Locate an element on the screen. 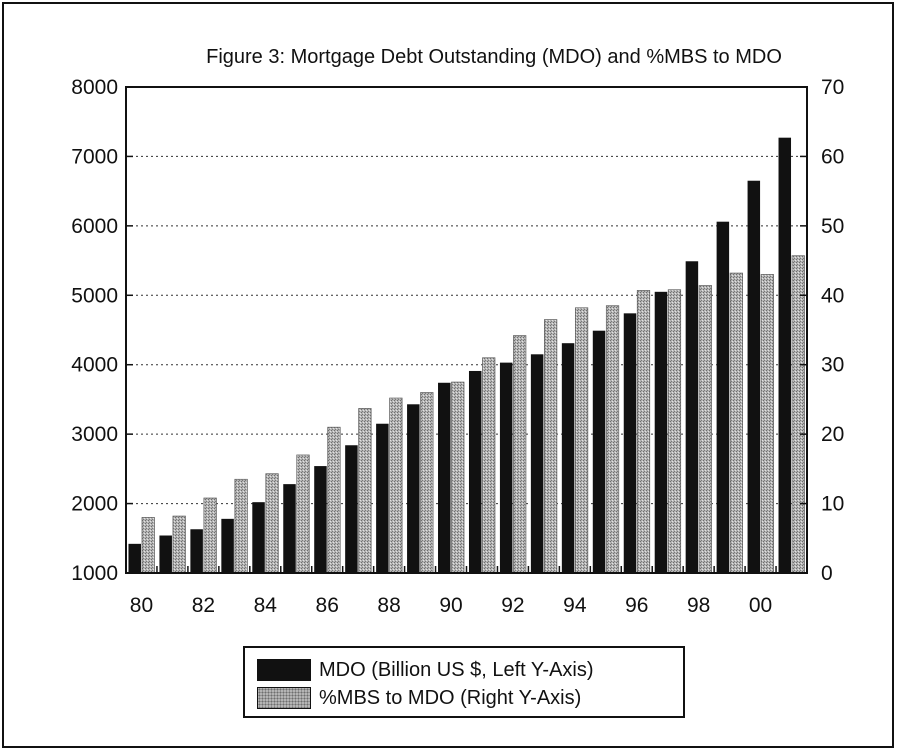 The width and height of the screenshot is (900, 754). x-axis-tick-label: 80 is located at coordinates (141, 605).